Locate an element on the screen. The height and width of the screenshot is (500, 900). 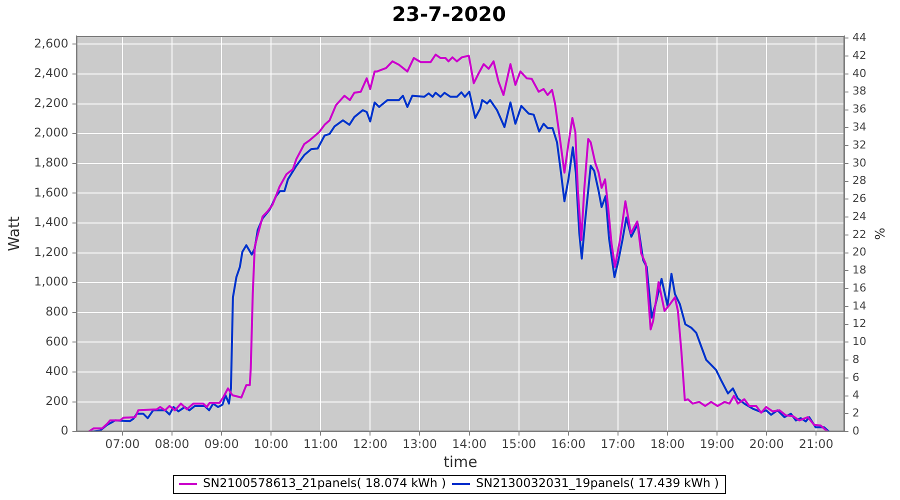
y-tick-label: 800 is located at coordinates (56, 311).